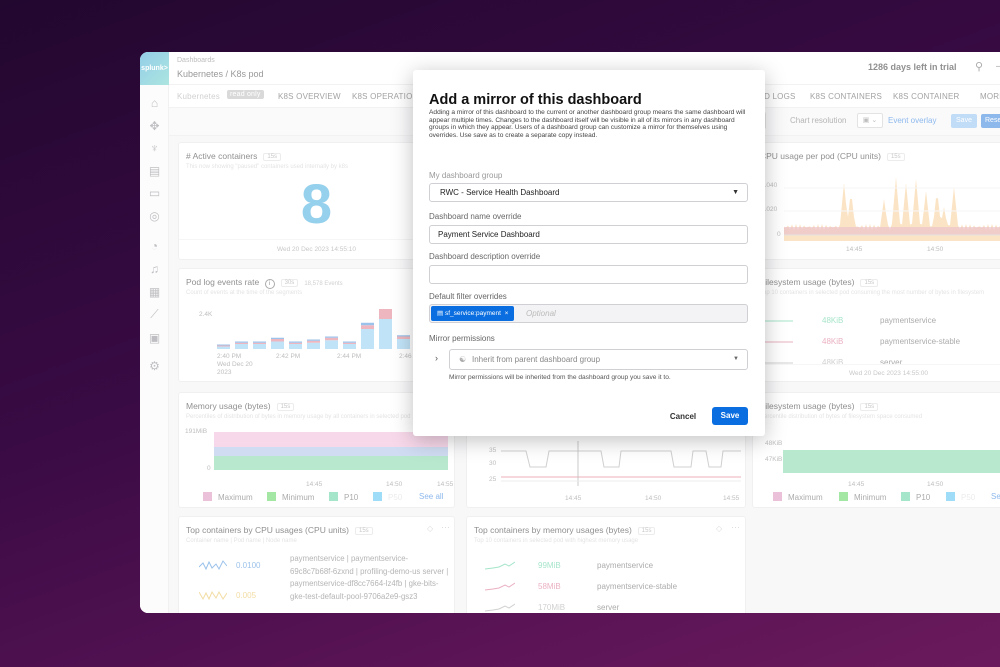  I want to click on cancel-button: Cancel, so click(683, 416).